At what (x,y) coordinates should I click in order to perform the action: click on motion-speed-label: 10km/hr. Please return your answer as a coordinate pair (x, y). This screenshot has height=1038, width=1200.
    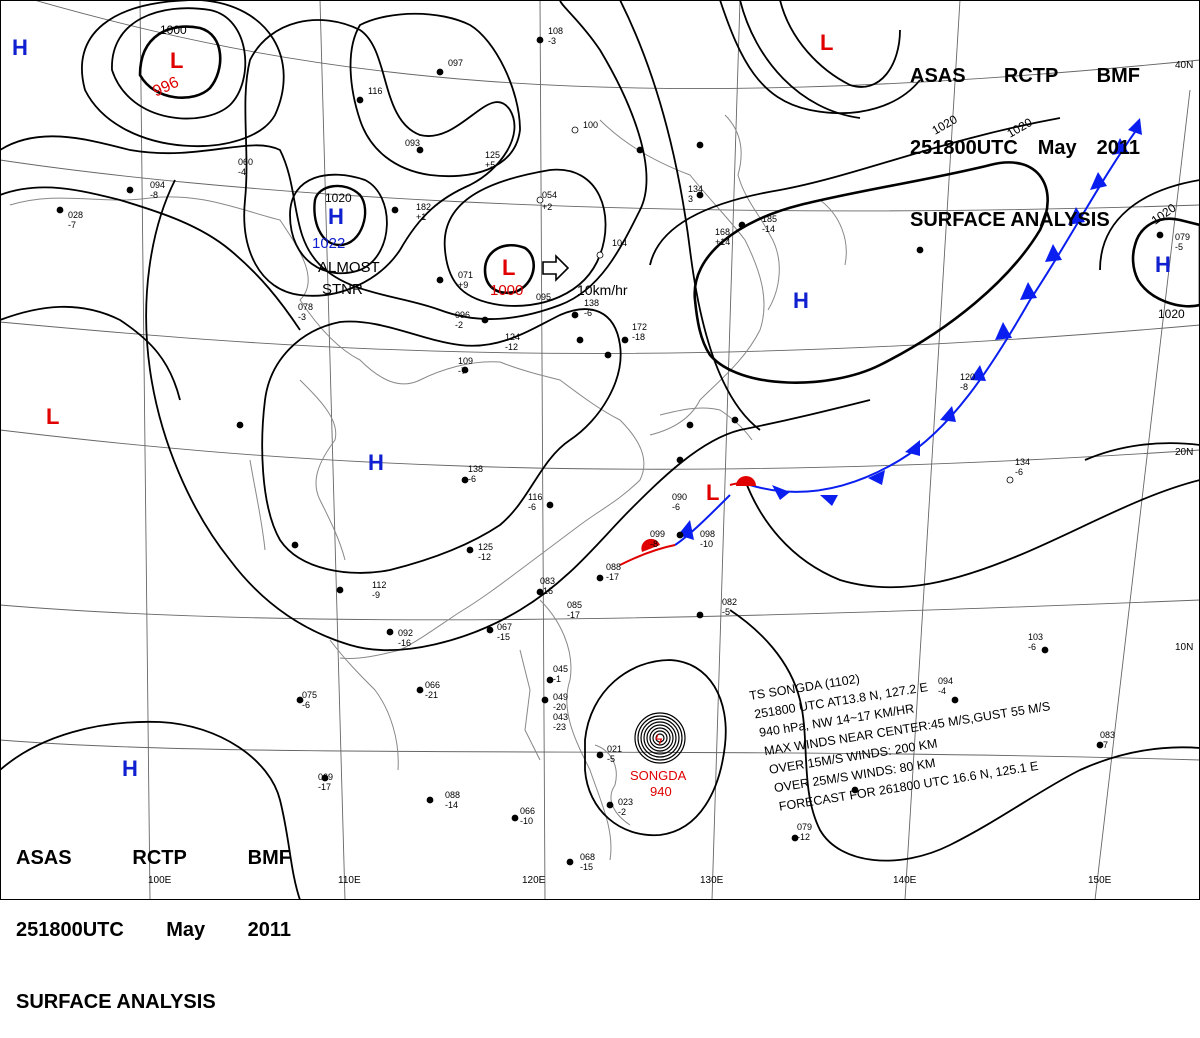
    Looking at the image, I should click on (602, 290).